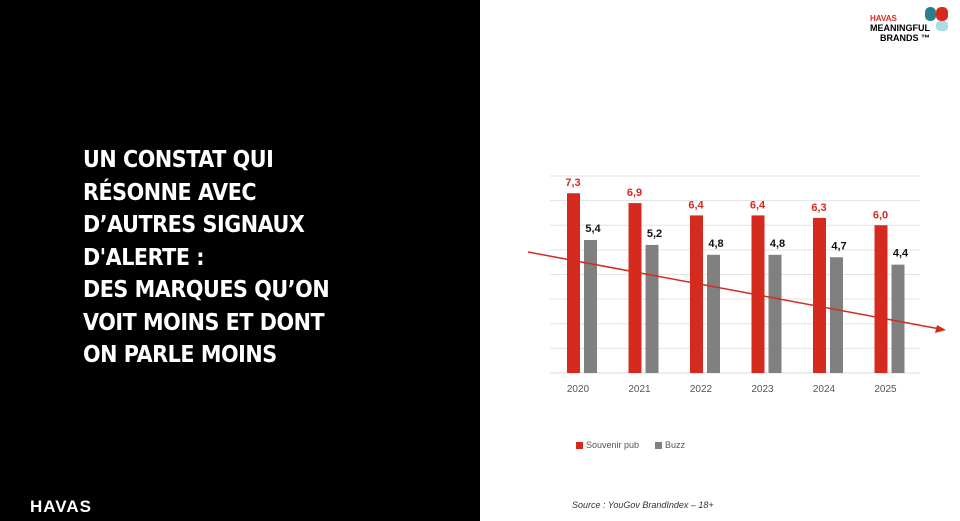 The image size is (960, 521). Describe the element at coordinates (579, 445) in the screenshot. I see `legend-swatch-red` at that location.